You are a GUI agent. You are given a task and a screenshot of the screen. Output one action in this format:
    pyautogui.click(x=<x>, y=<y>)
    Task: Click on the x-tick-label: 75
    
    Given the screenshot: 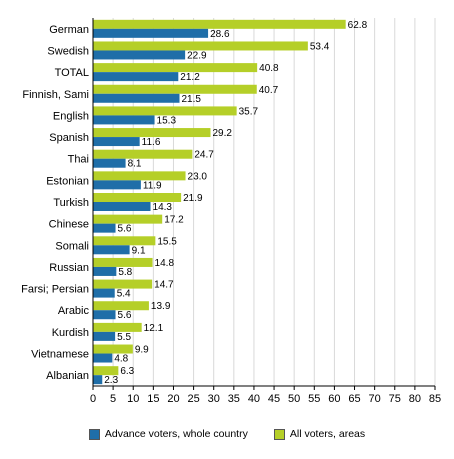 What is the action you would take?
    pyautogui.click(x=395, y=399)
    